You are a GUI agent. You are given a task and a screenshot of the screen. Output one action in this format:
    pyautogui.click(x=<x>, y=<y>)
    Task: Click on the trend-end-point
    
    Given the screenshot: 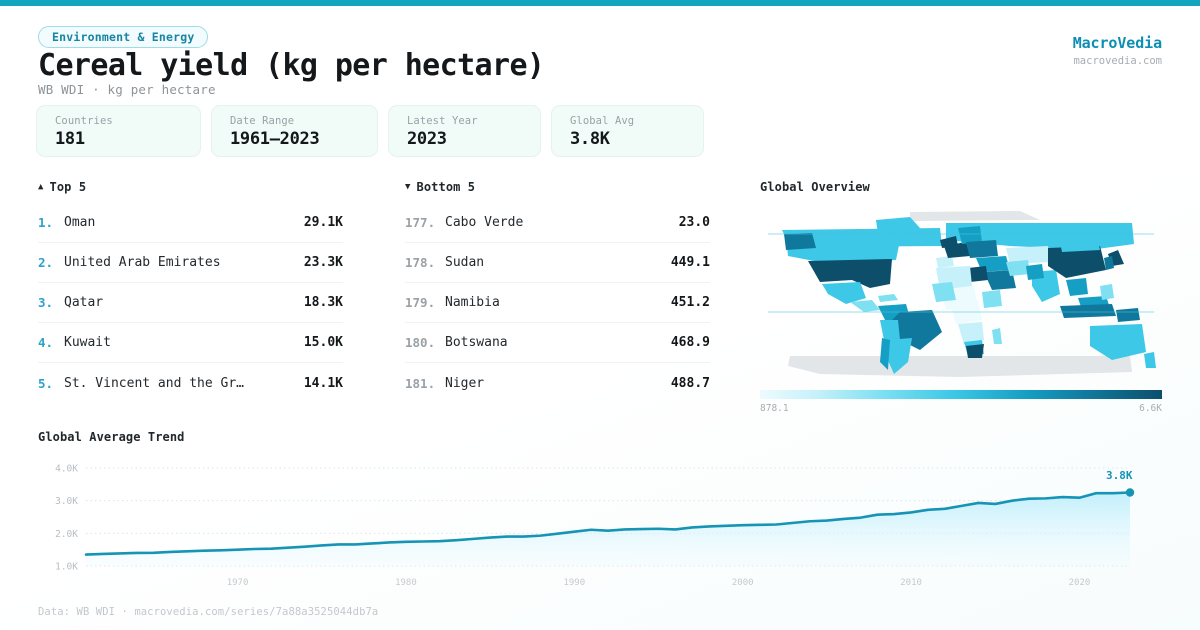 What is the action you would take?
    pyautogui.click(x=1130, y=492)
    